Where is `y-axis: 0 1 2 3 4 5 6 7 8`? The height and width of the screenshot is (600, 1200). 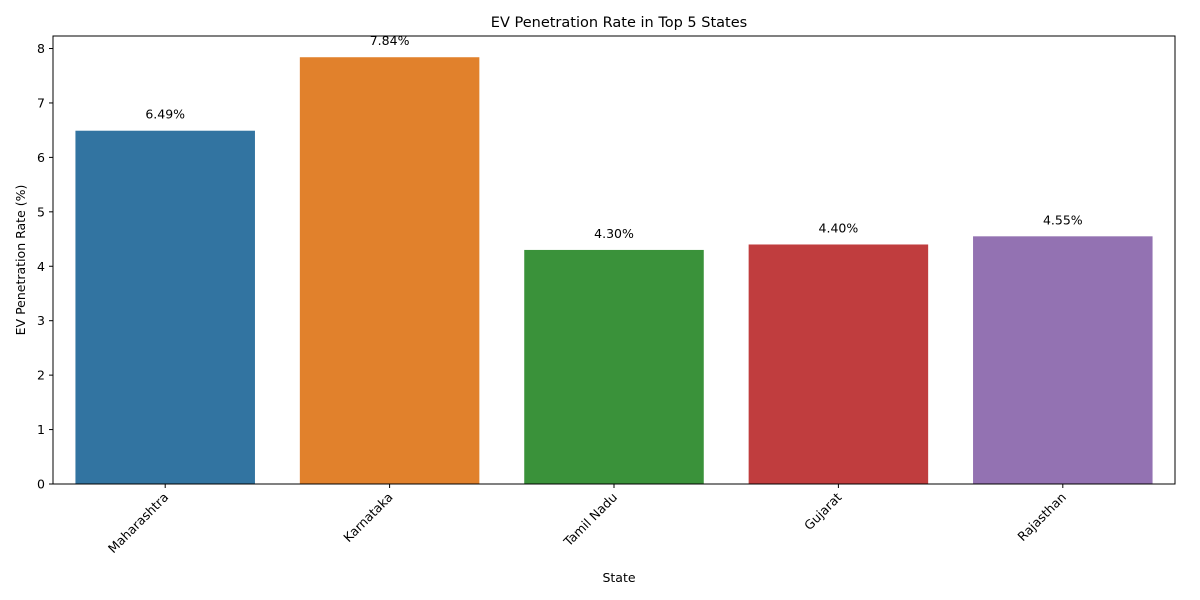
y-axis: 0 1 2 3 4 5 6 7 8 is located at coordinates (45, 266).